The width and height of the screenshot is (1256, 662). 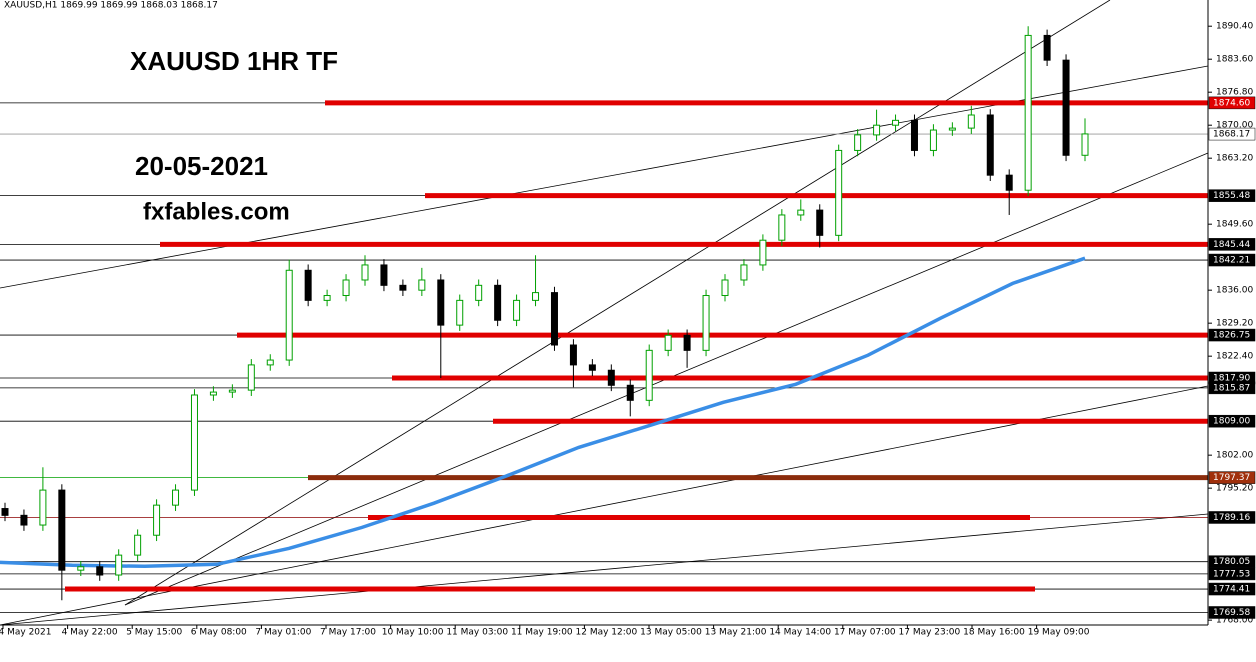 I want to click on y-tick-label: 1863.20, so click(x=1234, y=159).